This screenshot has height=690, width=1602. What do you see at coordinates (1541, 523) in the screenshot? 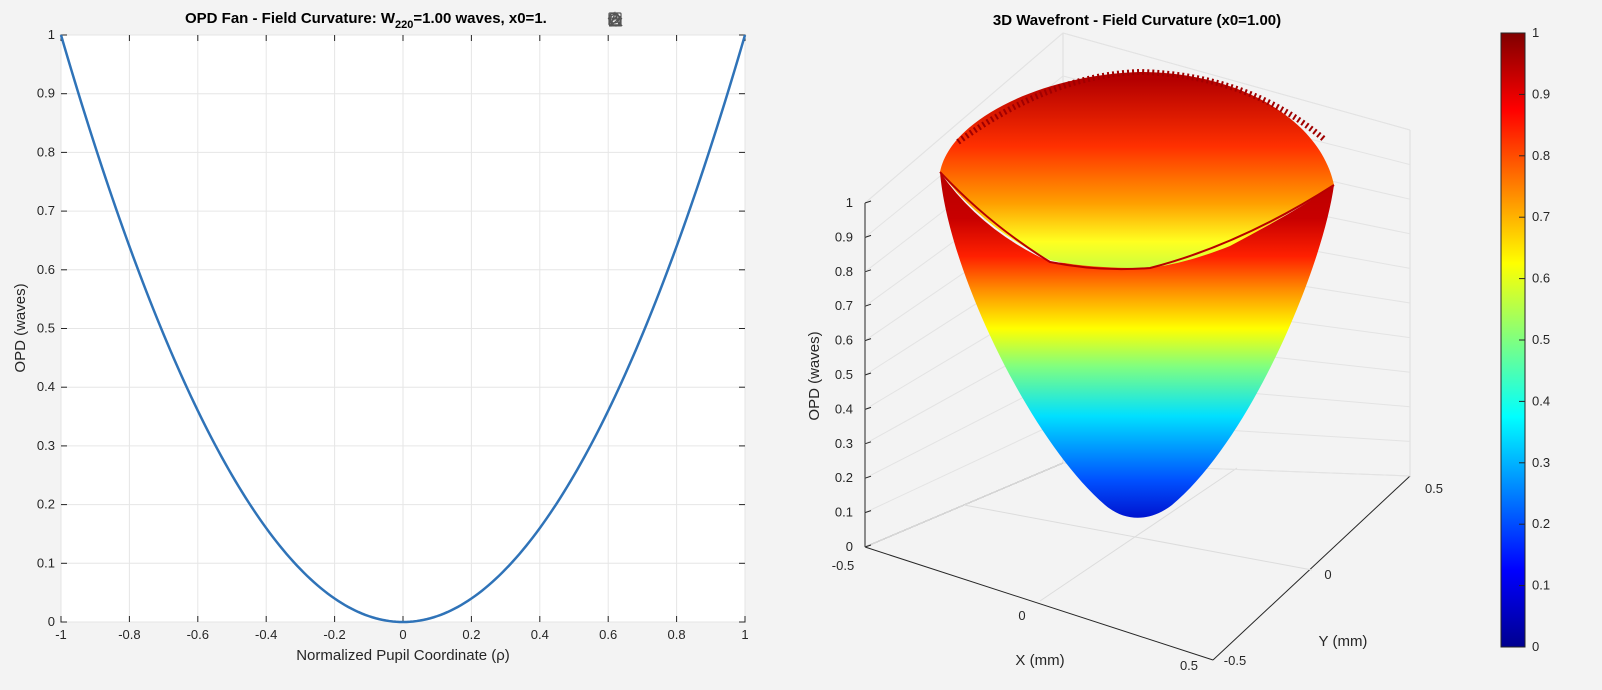
I see `colorbar-tick-label: 0.2` at bounding box center [1541, 523].